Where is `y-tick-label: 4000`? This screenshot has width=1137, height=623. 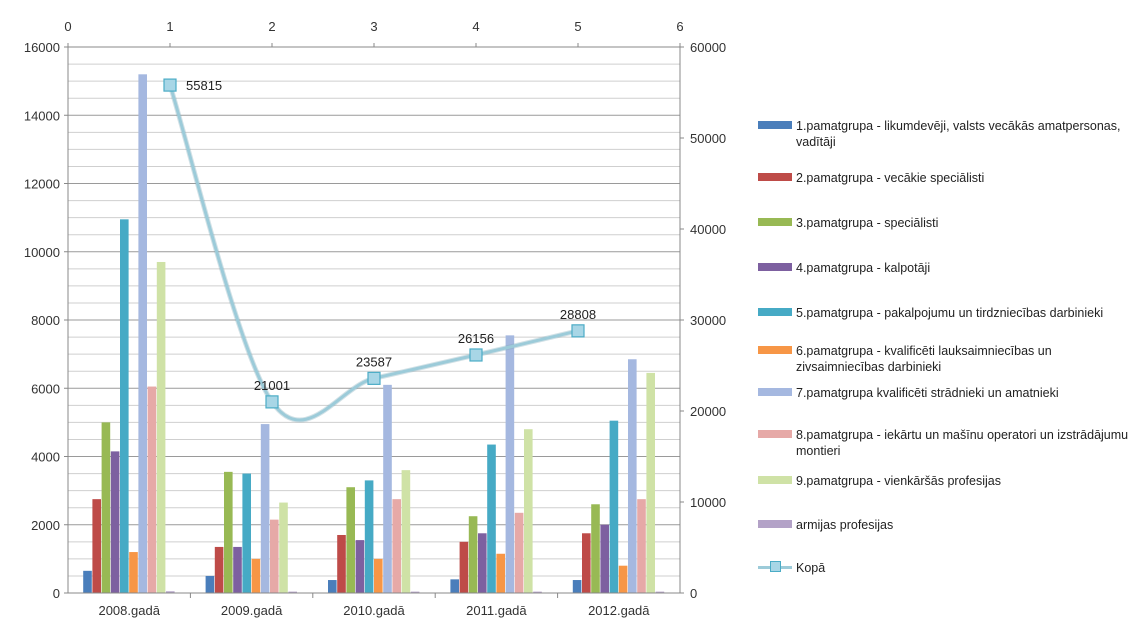 y-tick-label: 4000 is located at coordinates (45, 457).